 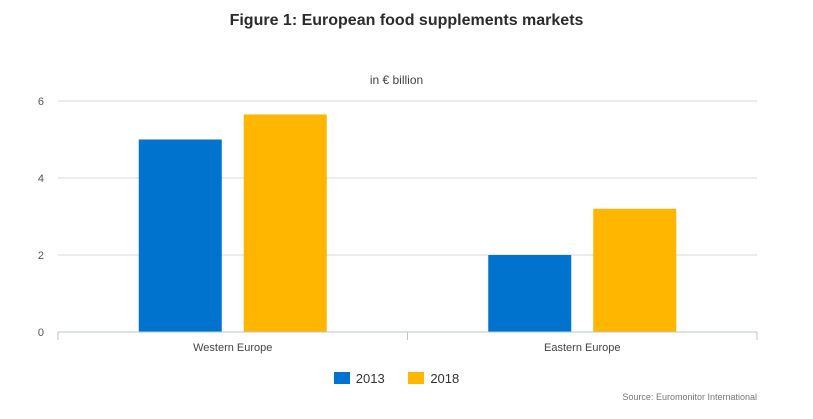 I want to click on legend-item-2018: 2018, so click(x=433, y=378).